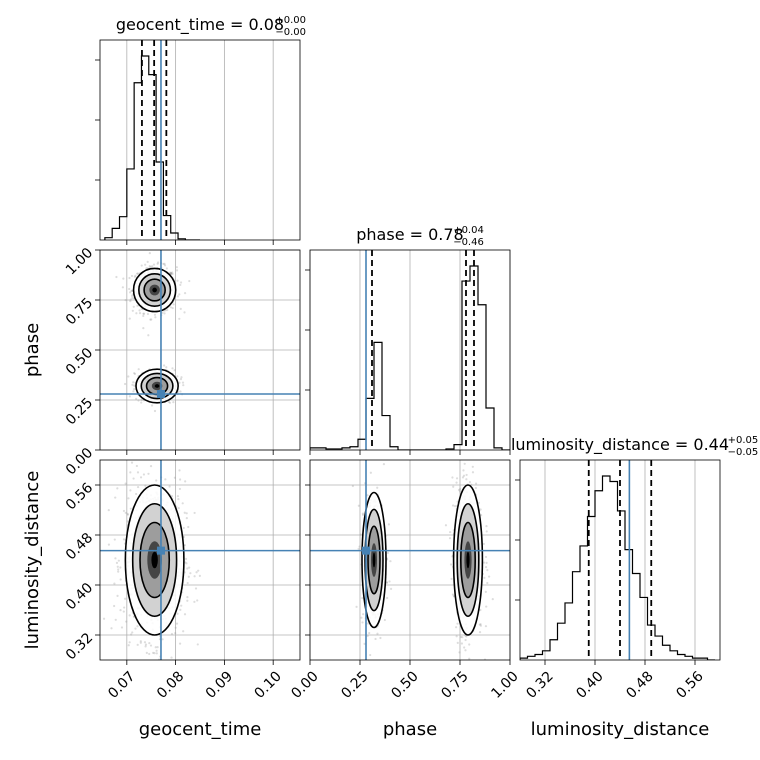 The width and height of the screenshot is (760, 760). What do you see at coordinates (79, 361) in the screenshot?
I see `ytick-label-phase-2: 0.50` at bounding box center [79, 361].